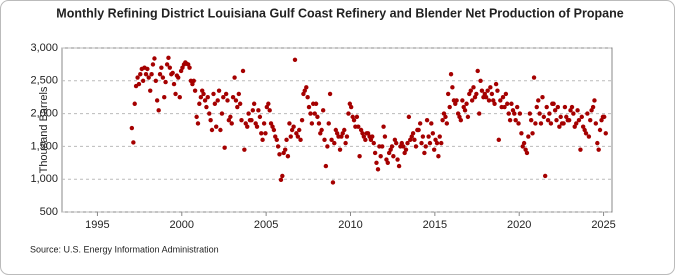 The width and height of the screenshot is (675, 275). Describe the element at coordinates (44, 81) in the screenshot. I see `y-tick-label: 2,500` at that location.